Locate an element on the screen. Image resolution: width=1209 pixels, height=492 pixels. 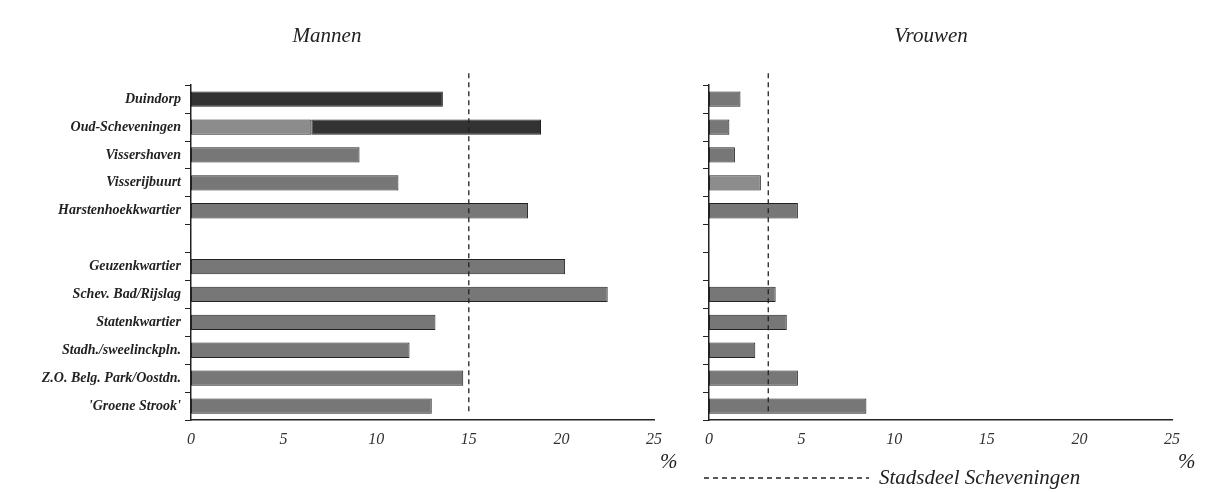
chart-title: Mannen is located at coordinates (326, 35).